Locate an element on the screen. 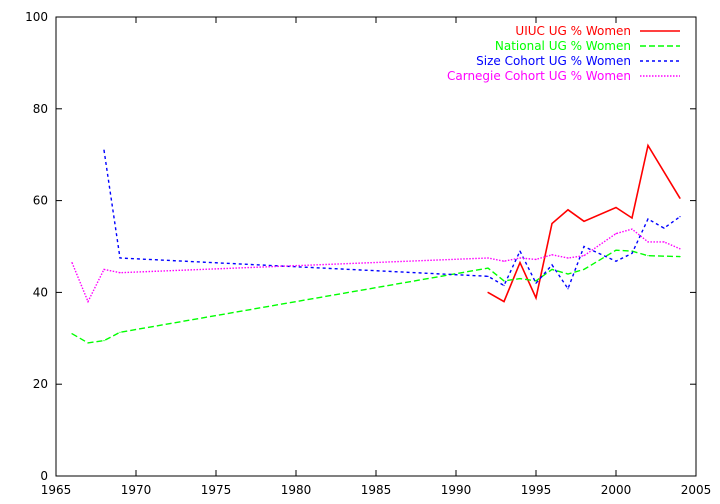 The height and width of the screenshot is (504, 720). legend-label: Carnegie Cohort UG % Women is located at coordinates (539, 76).